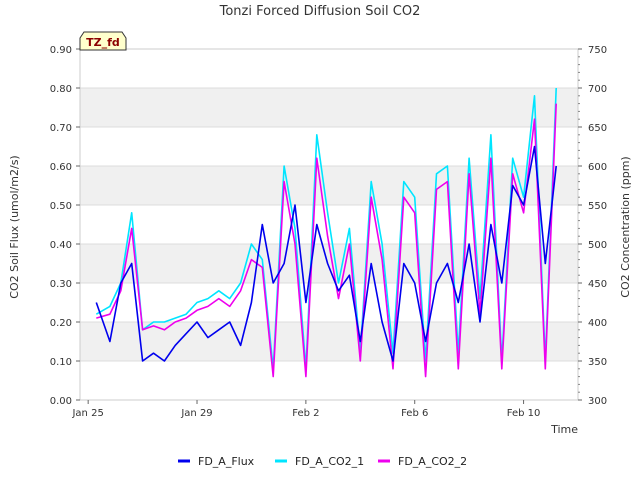 This screenshot has height=484, width=640. What do you see at coordinates (61, 89) in the screenshot?
I see `left-tick-label-8: 0.80` at bounding box center [61, 89].